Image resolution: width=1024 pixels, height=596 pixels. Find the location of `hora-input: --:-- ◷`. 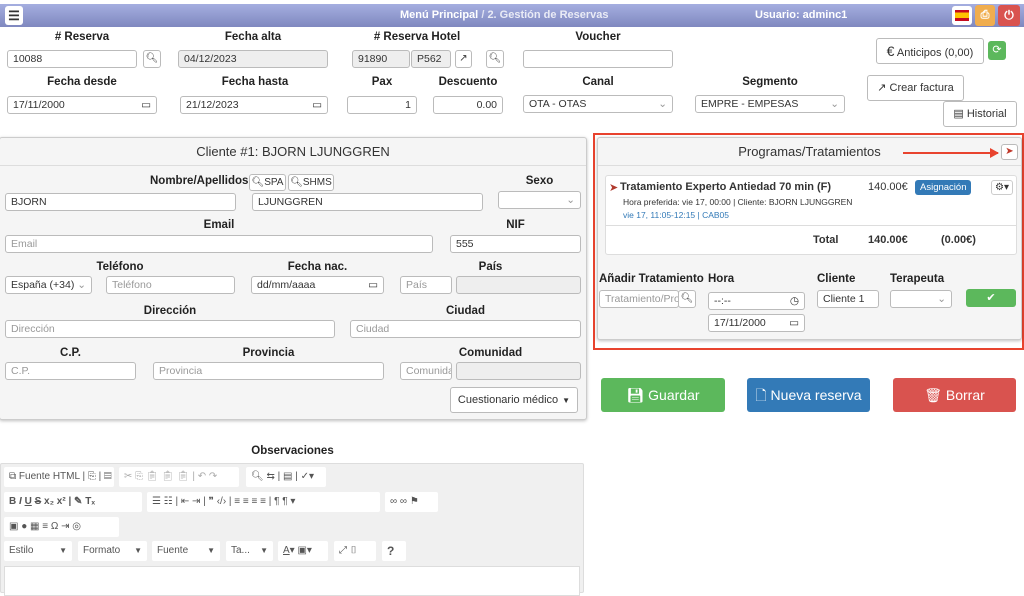

hora-input: --:-- ◷ is located at coordinates (756, 301).